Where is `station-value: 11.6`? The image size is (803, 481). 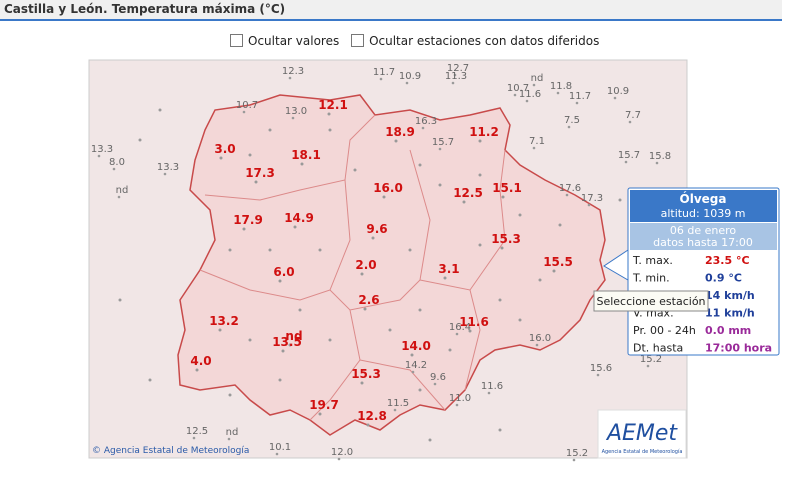 station-value: 11.6 is located at coordinates (474, 322).